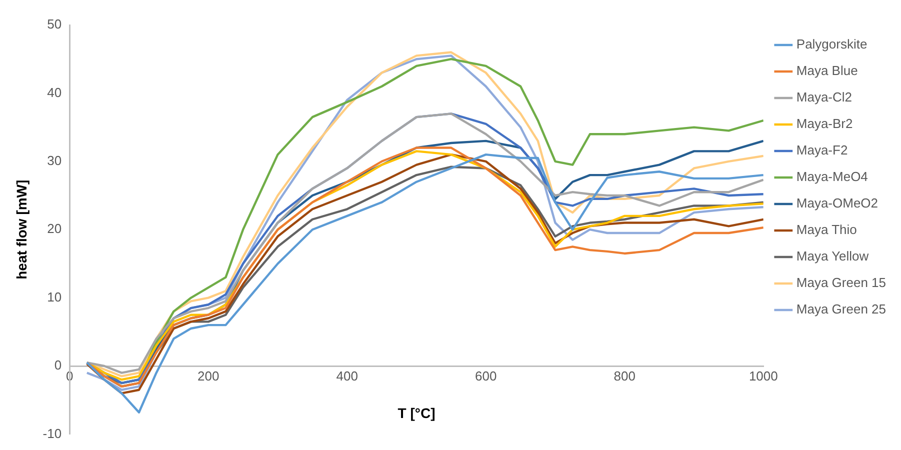 This screenshot has width=901, height=450. Describe the element at coordinates (417, 412) in the screenshot. I see `x-axis-title: T [°C]` at that location.